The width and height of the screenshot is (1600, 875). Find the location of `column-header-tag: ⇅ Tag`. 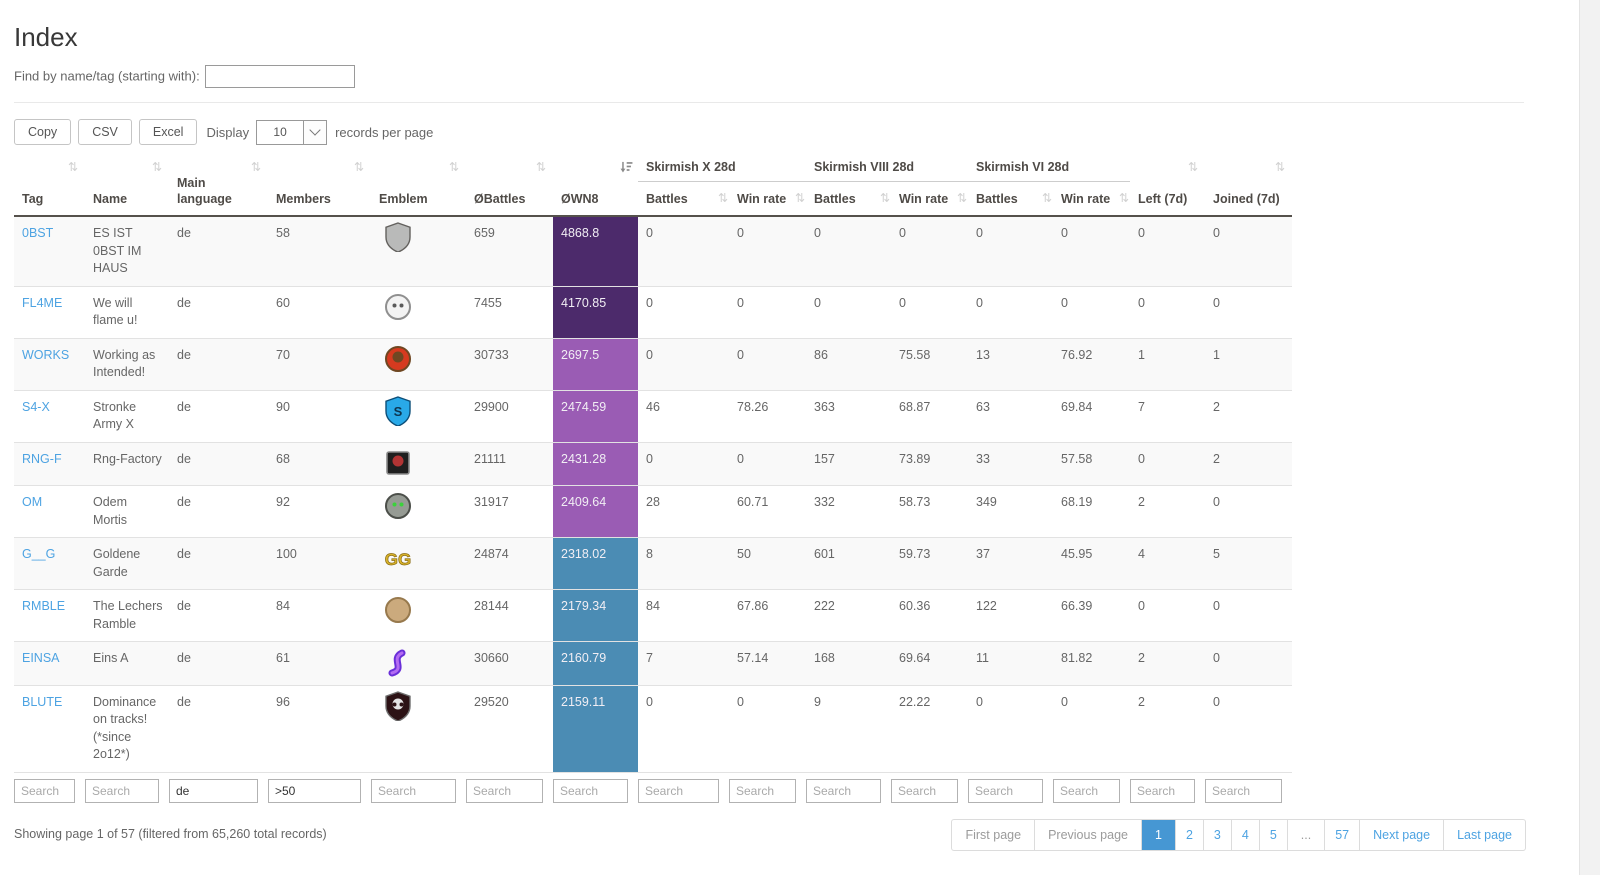

column-header-tag: ⇅ Tag is located at coordinates (49, 186).